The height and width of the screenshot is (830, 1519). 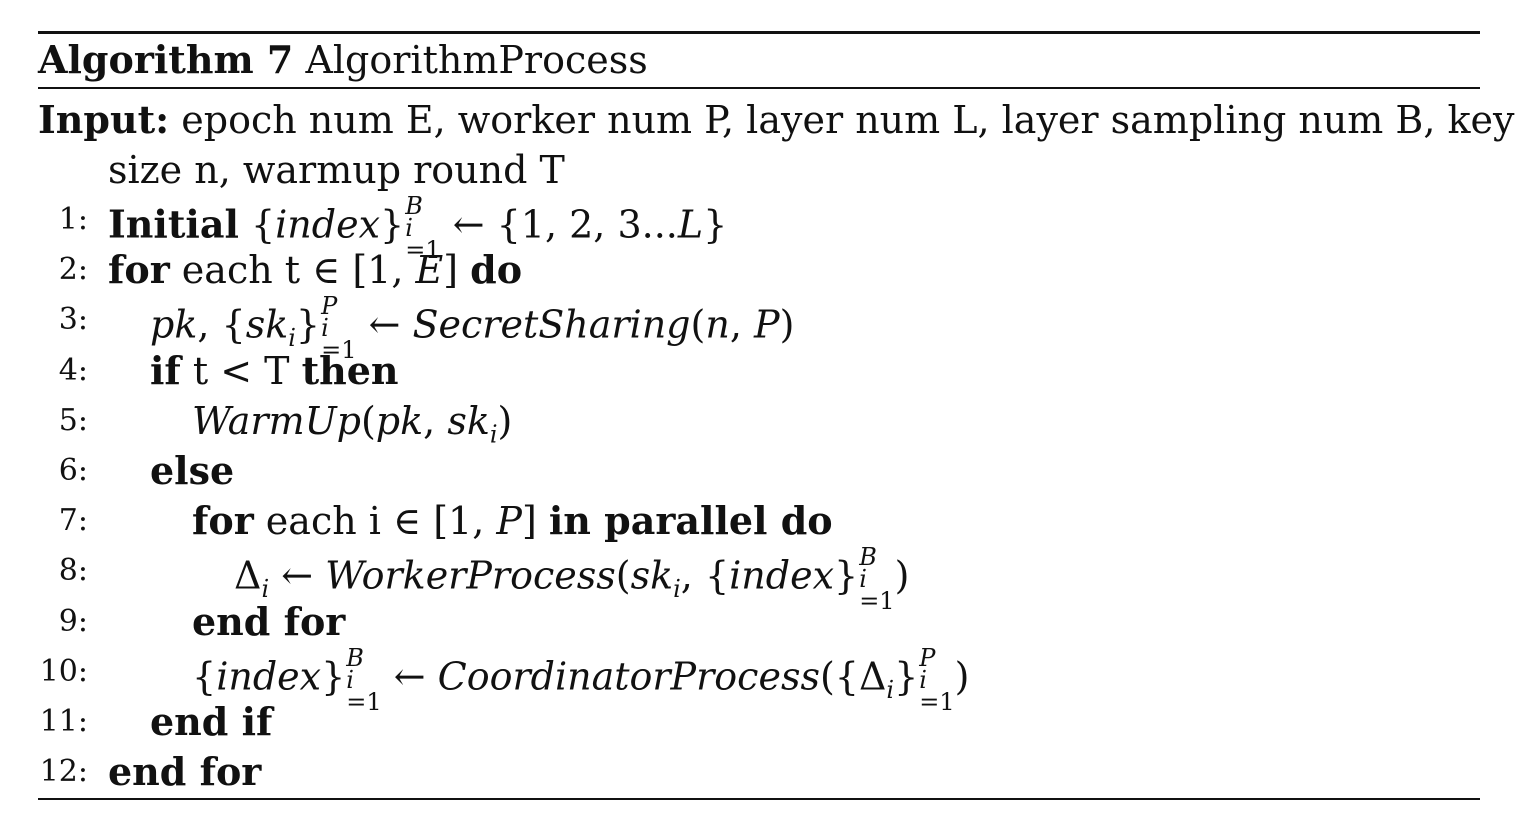 I want to click on step-code: if t < T then, so click(x=274, y=370).